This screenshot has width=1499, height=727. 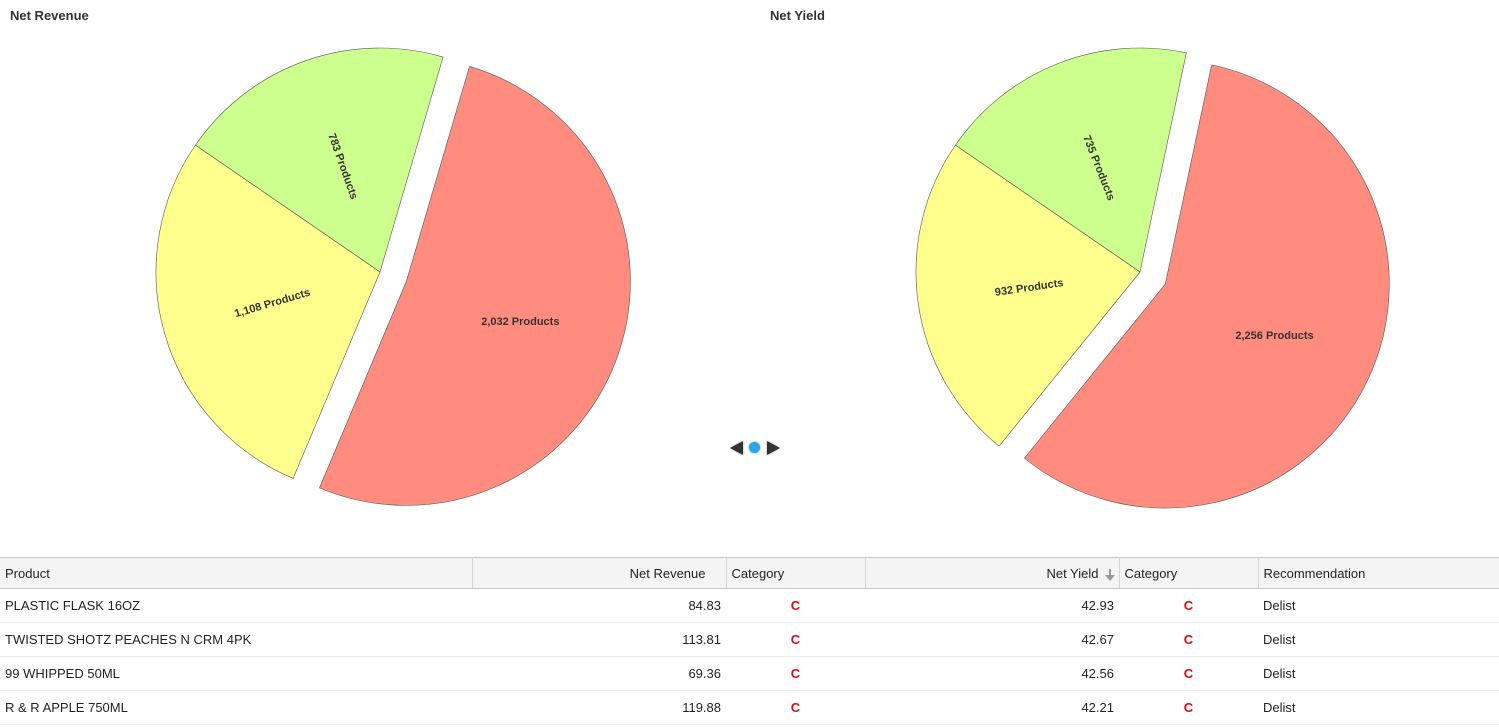 What do you see at coordinates (773, 448) in the screenshot?
I see `chevron-right-icon` at bounding box center [773, 448].